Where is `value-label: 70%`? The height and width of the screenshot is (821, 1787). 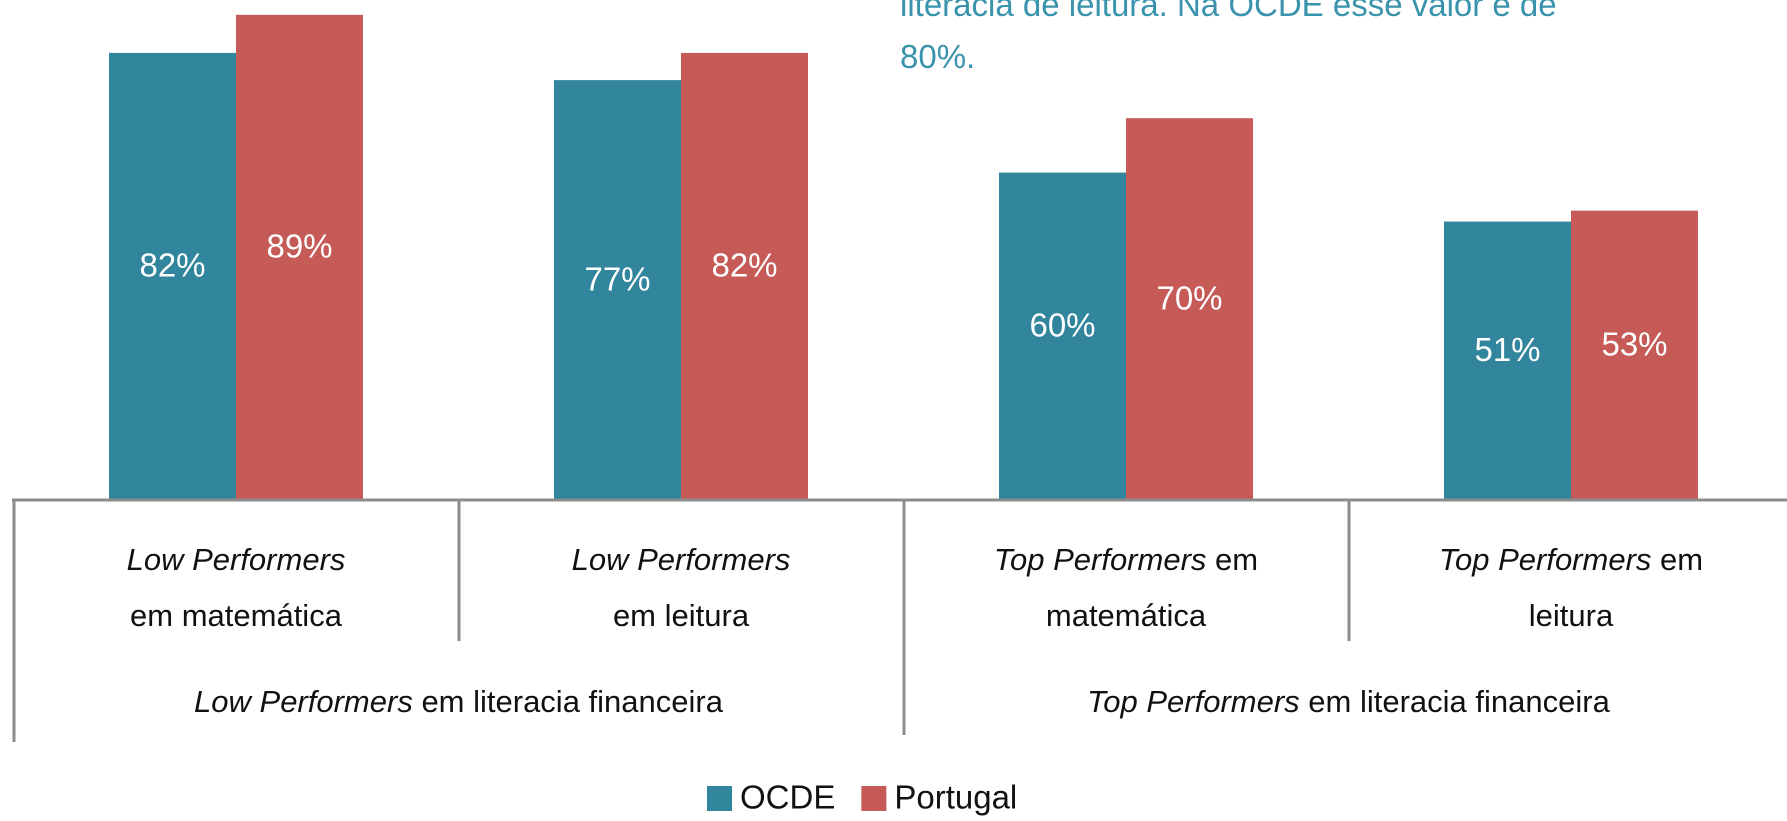
value-label: 70% is located at coordinates (1189, 297).